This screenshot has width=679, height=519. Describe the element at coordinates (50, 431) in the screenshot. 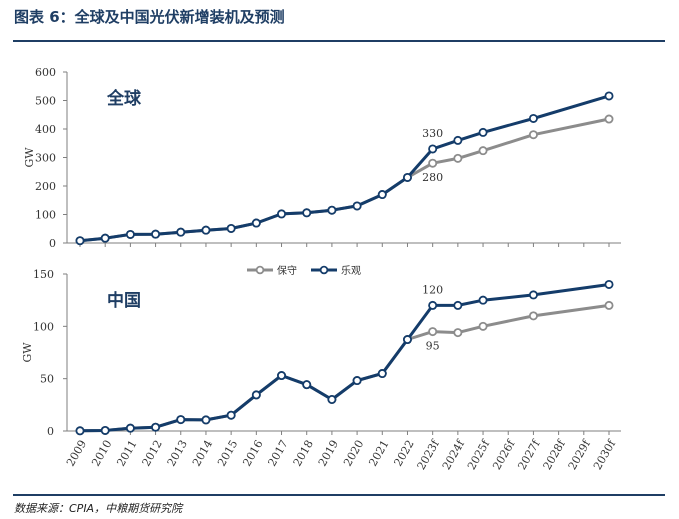

I see `china-y-tick-label: 0` at that location.